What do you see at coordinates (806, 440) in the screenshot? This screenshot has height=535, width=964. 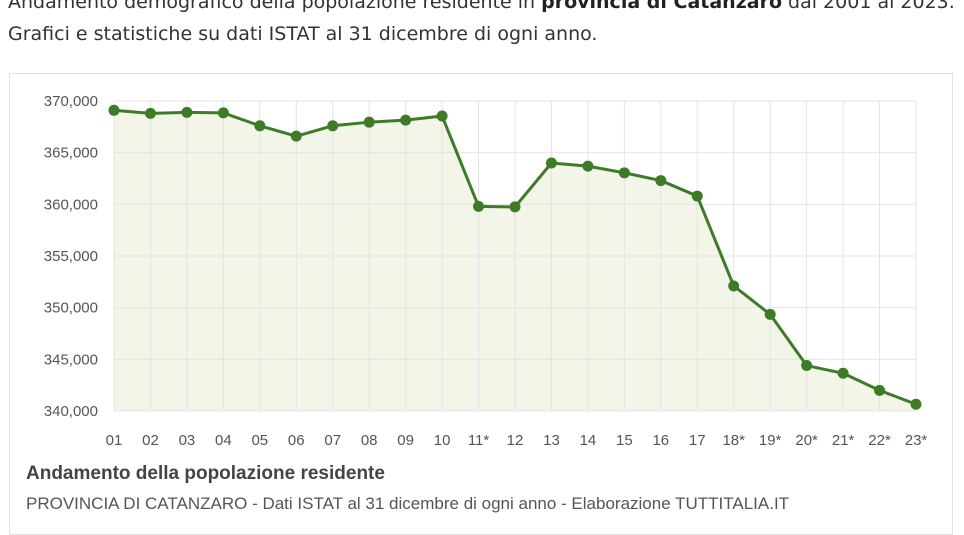 I see `x-tick-label: 20*` at bounding box center [806, 440].